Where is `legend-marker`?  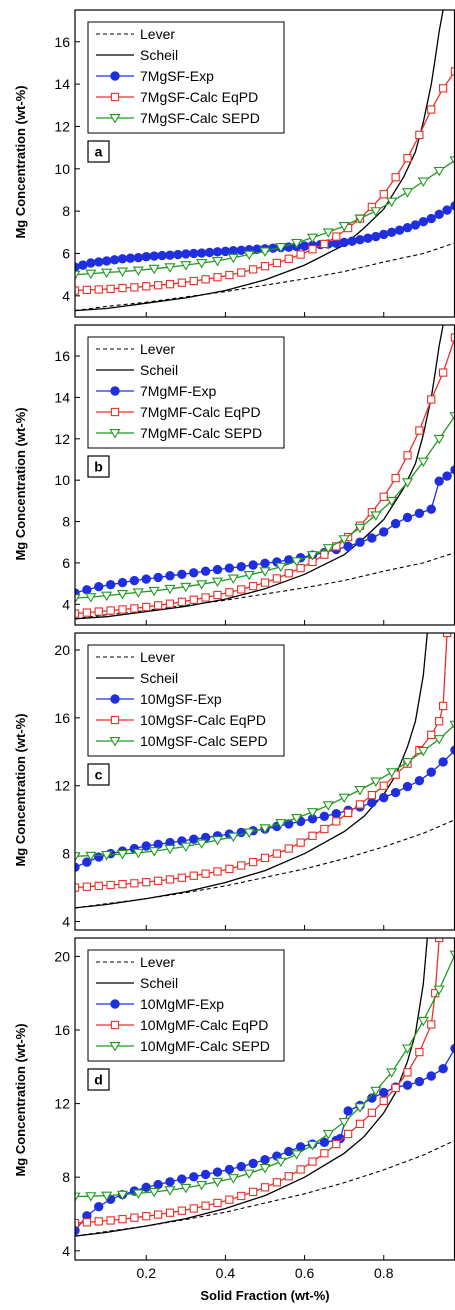 legend-marker is located at coordinates (115, 119).